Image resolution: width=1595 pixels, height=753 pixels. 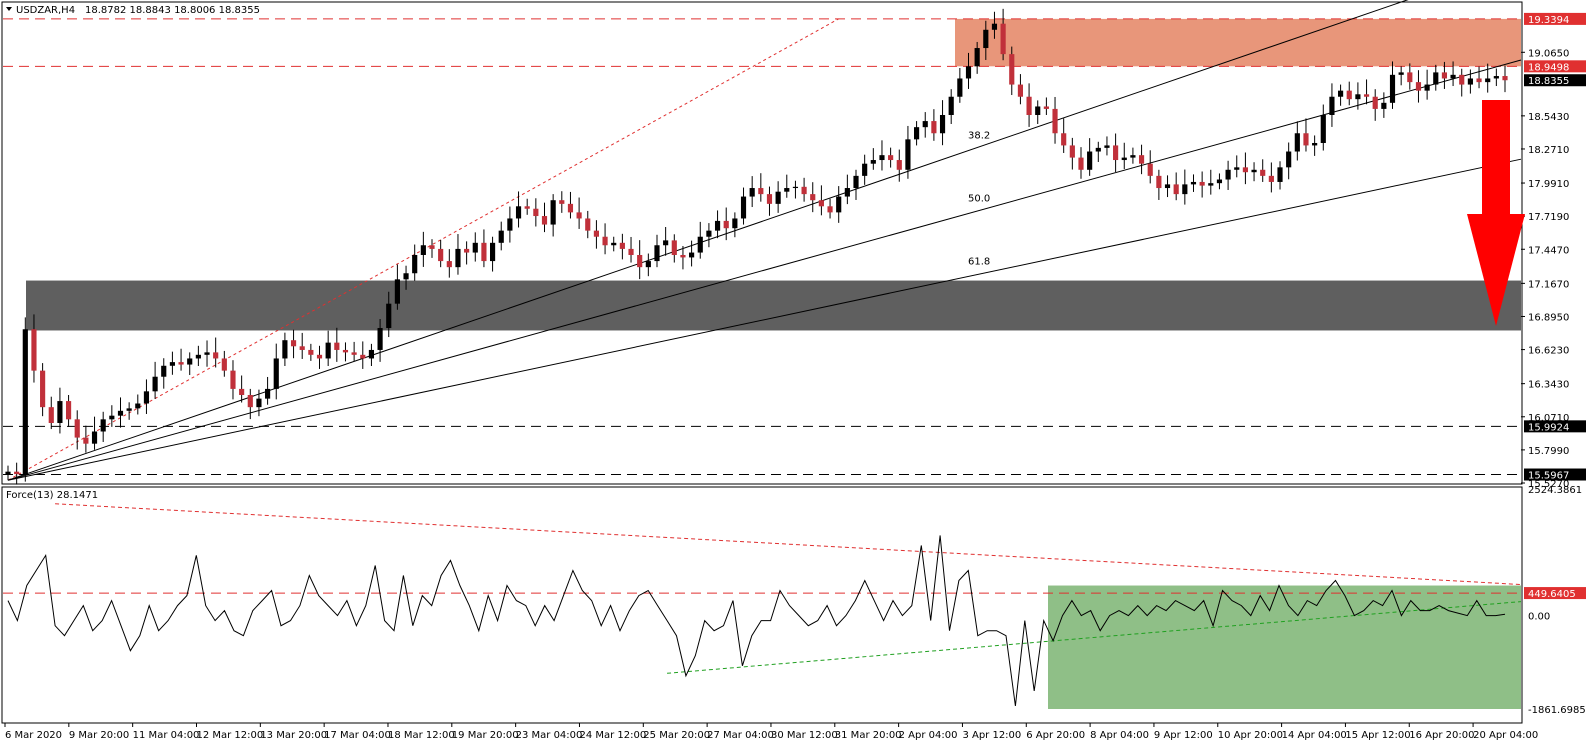 What do you see at coordinates (1183, 735) in the screenshot?
I see `time-tick-label: 9 Apr 12:00` at bounding box center [1183, 735].